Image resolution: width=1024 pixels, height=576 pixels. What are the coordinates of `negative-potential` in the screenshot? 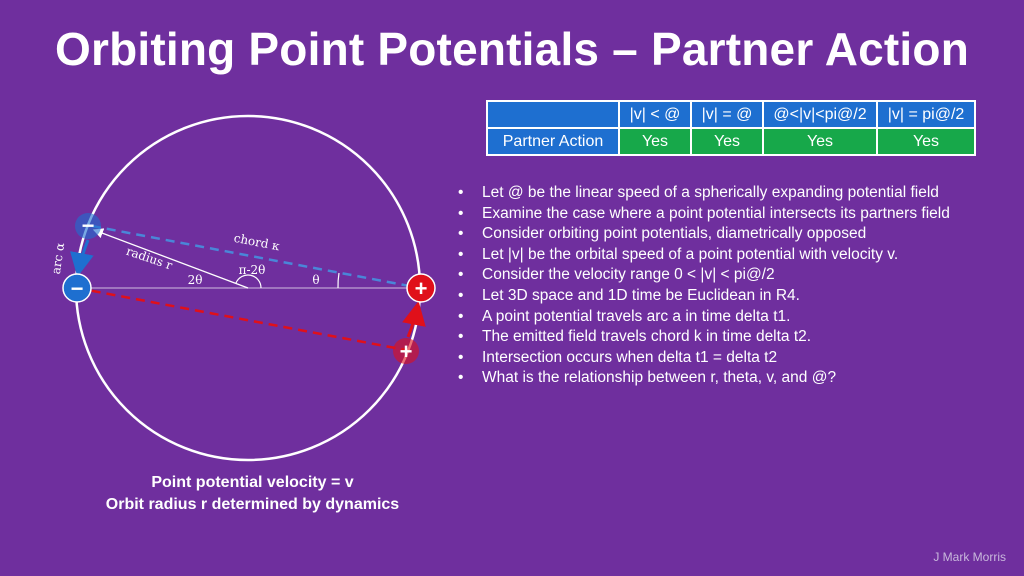 It's located at (77, 288).